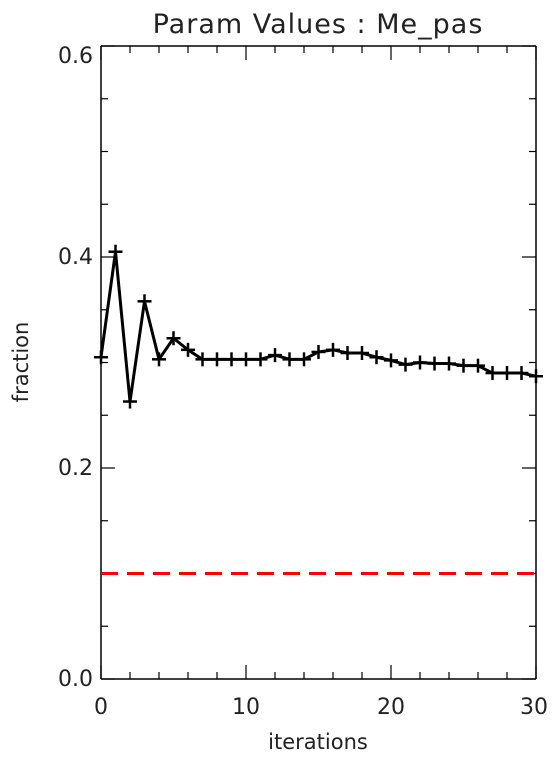 The image size is (556, 760). I want to click on y-tick-label-2: 0.4, so click(75, 257).